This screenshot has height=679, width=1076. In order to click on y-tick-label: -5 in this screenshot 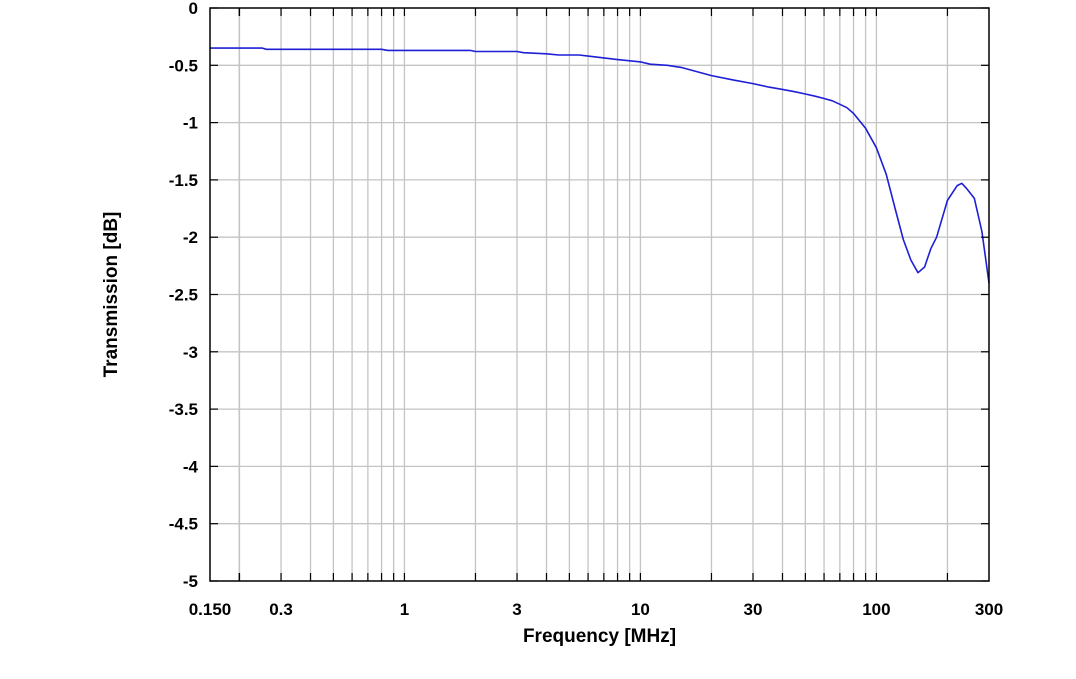, I will do `click(190, 581)`.